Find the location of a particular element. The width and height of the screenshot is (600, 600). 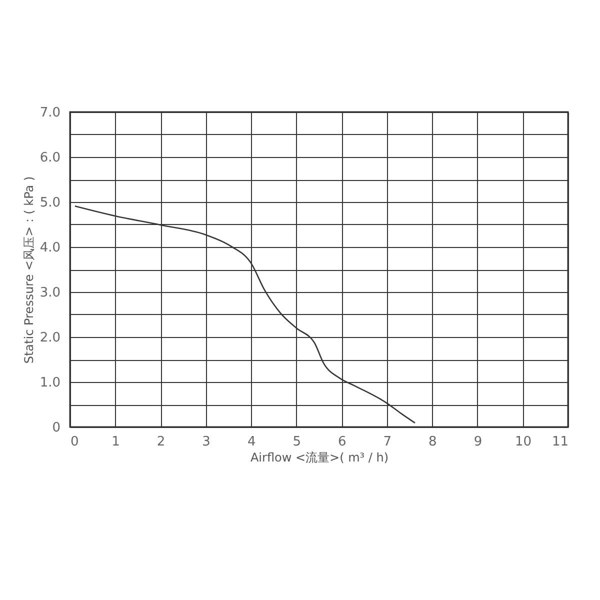

x-tick-label: 2 is located at coordinates (161, 442).